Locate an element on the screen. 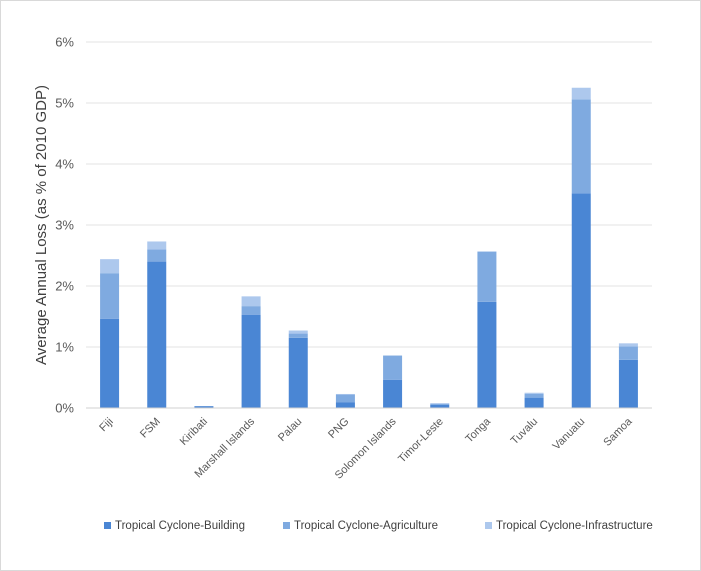  y-tick-label: 5% is located at coordinates (64, 103).